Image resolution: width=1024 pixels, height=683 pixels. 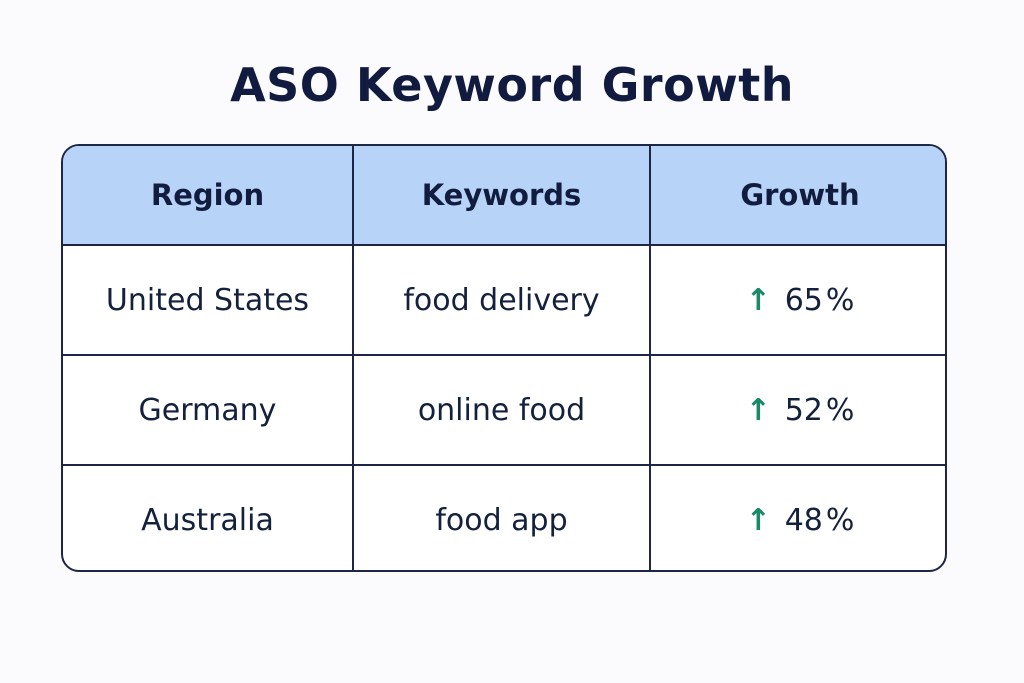 I want to click on cell-region: United States, so click(x=208, y=300).